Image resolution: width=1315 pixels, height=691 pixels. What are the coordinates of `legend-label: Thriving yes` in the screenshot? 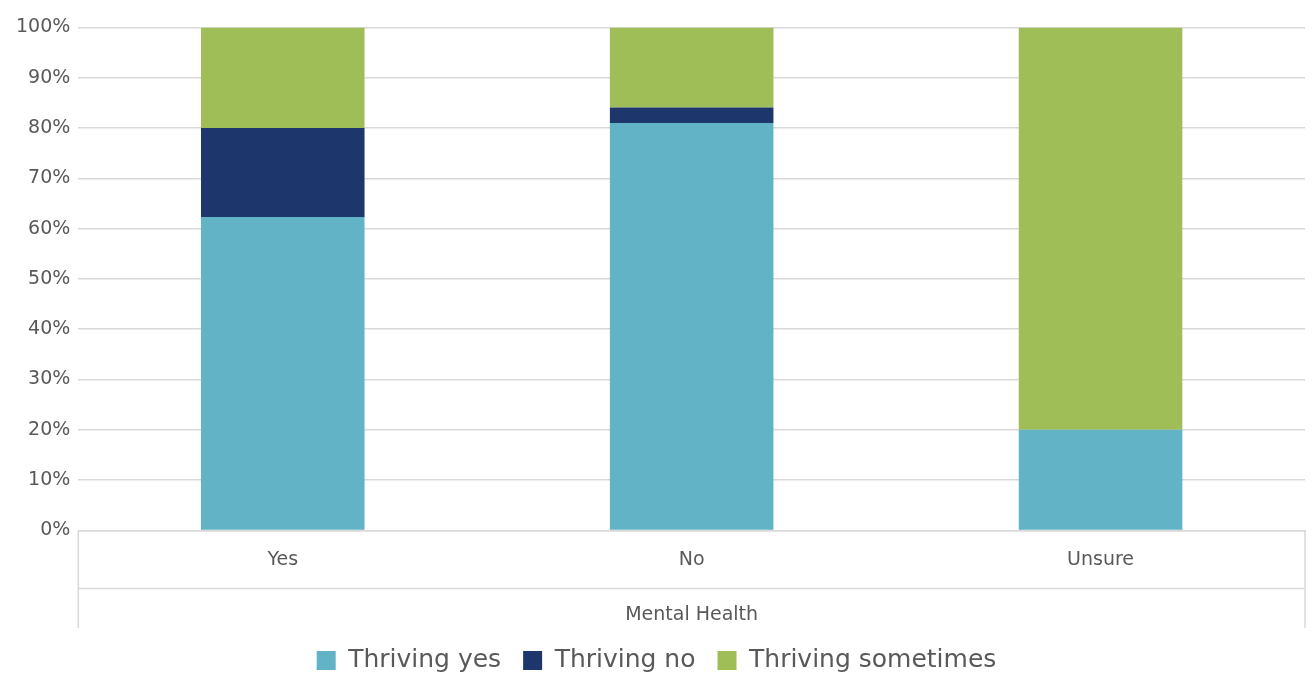 It's located at (424, 658).